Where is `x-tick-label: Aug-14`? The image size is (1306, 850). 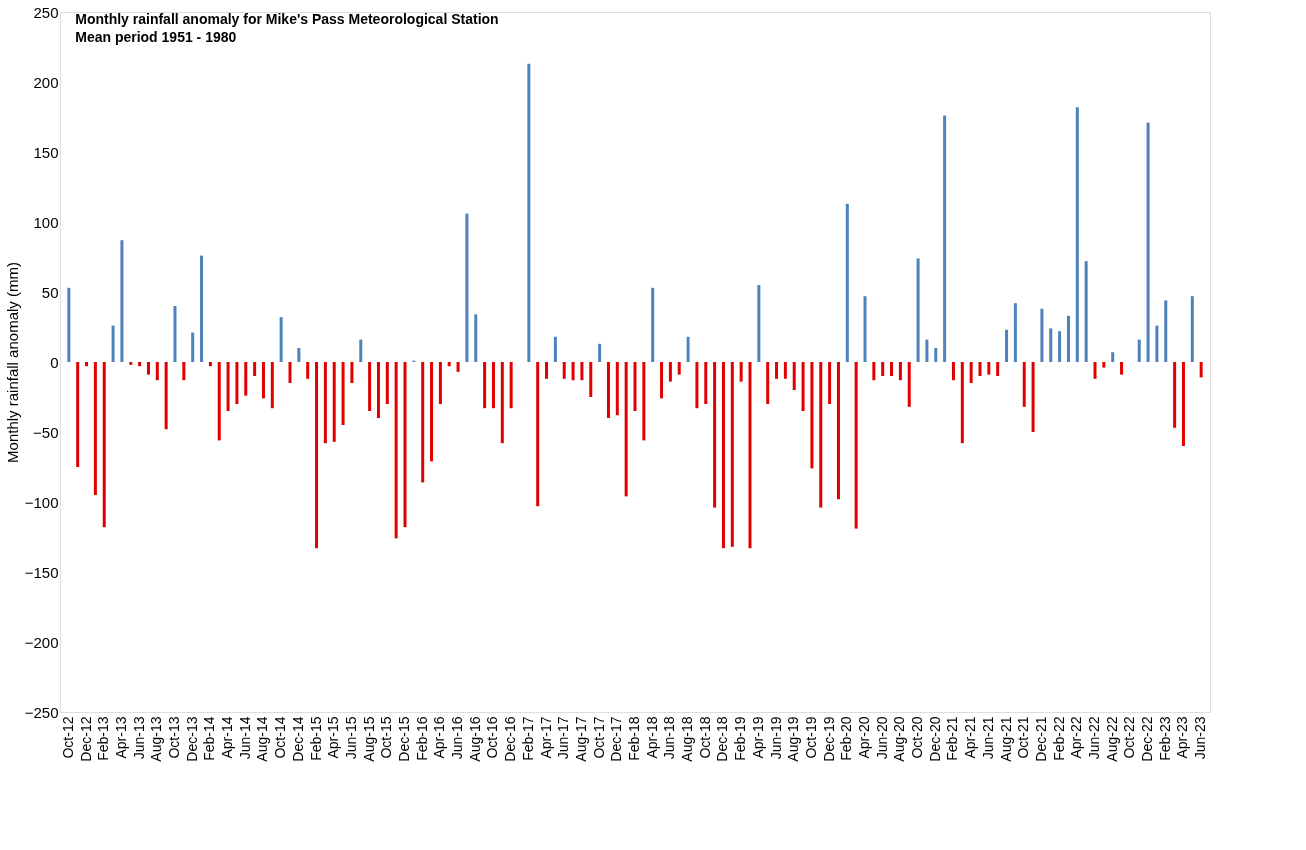
x-tick-label: Aug-14 is located at coordinates (262, 739).